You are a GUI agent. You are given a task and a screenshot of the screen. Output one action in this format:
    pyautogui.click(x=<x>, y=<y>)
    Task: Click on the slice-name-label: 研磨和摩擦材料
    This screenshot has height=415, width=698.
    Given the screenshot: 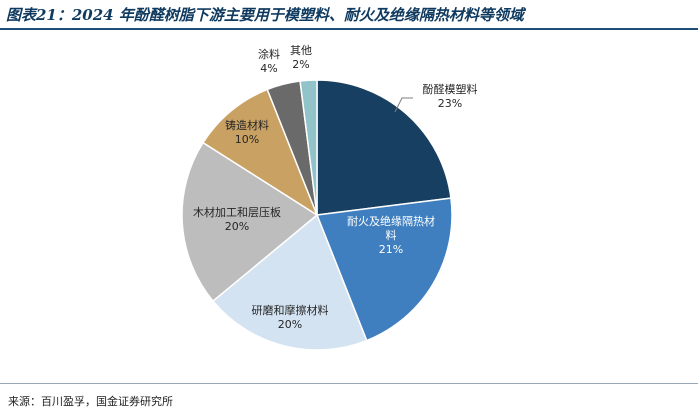 What is the action you would take?
    pyautogui.click(x=290, y=310)
    